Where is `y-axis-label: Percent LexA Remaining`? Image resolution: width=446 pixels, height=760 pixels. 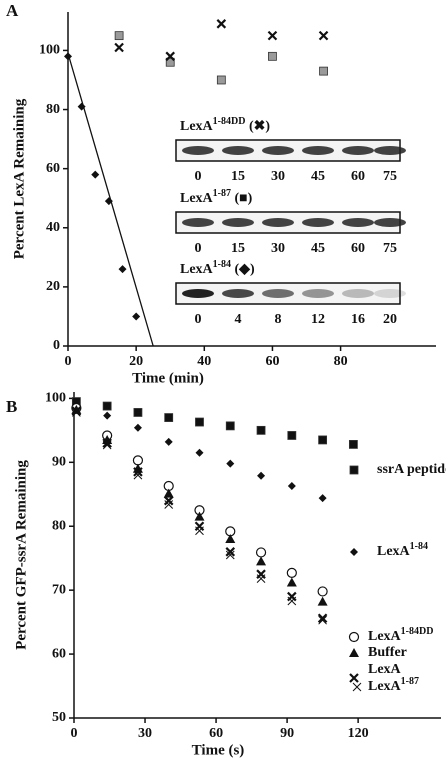
y-axis-label: Percent LexA Remaining is located at coordinates (19, 178).